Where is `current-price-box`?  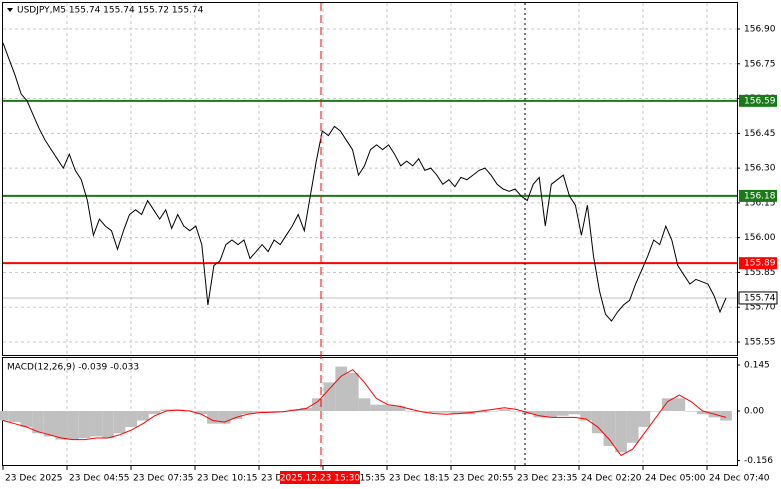 current-price-box is located at coordinates (758, 298).